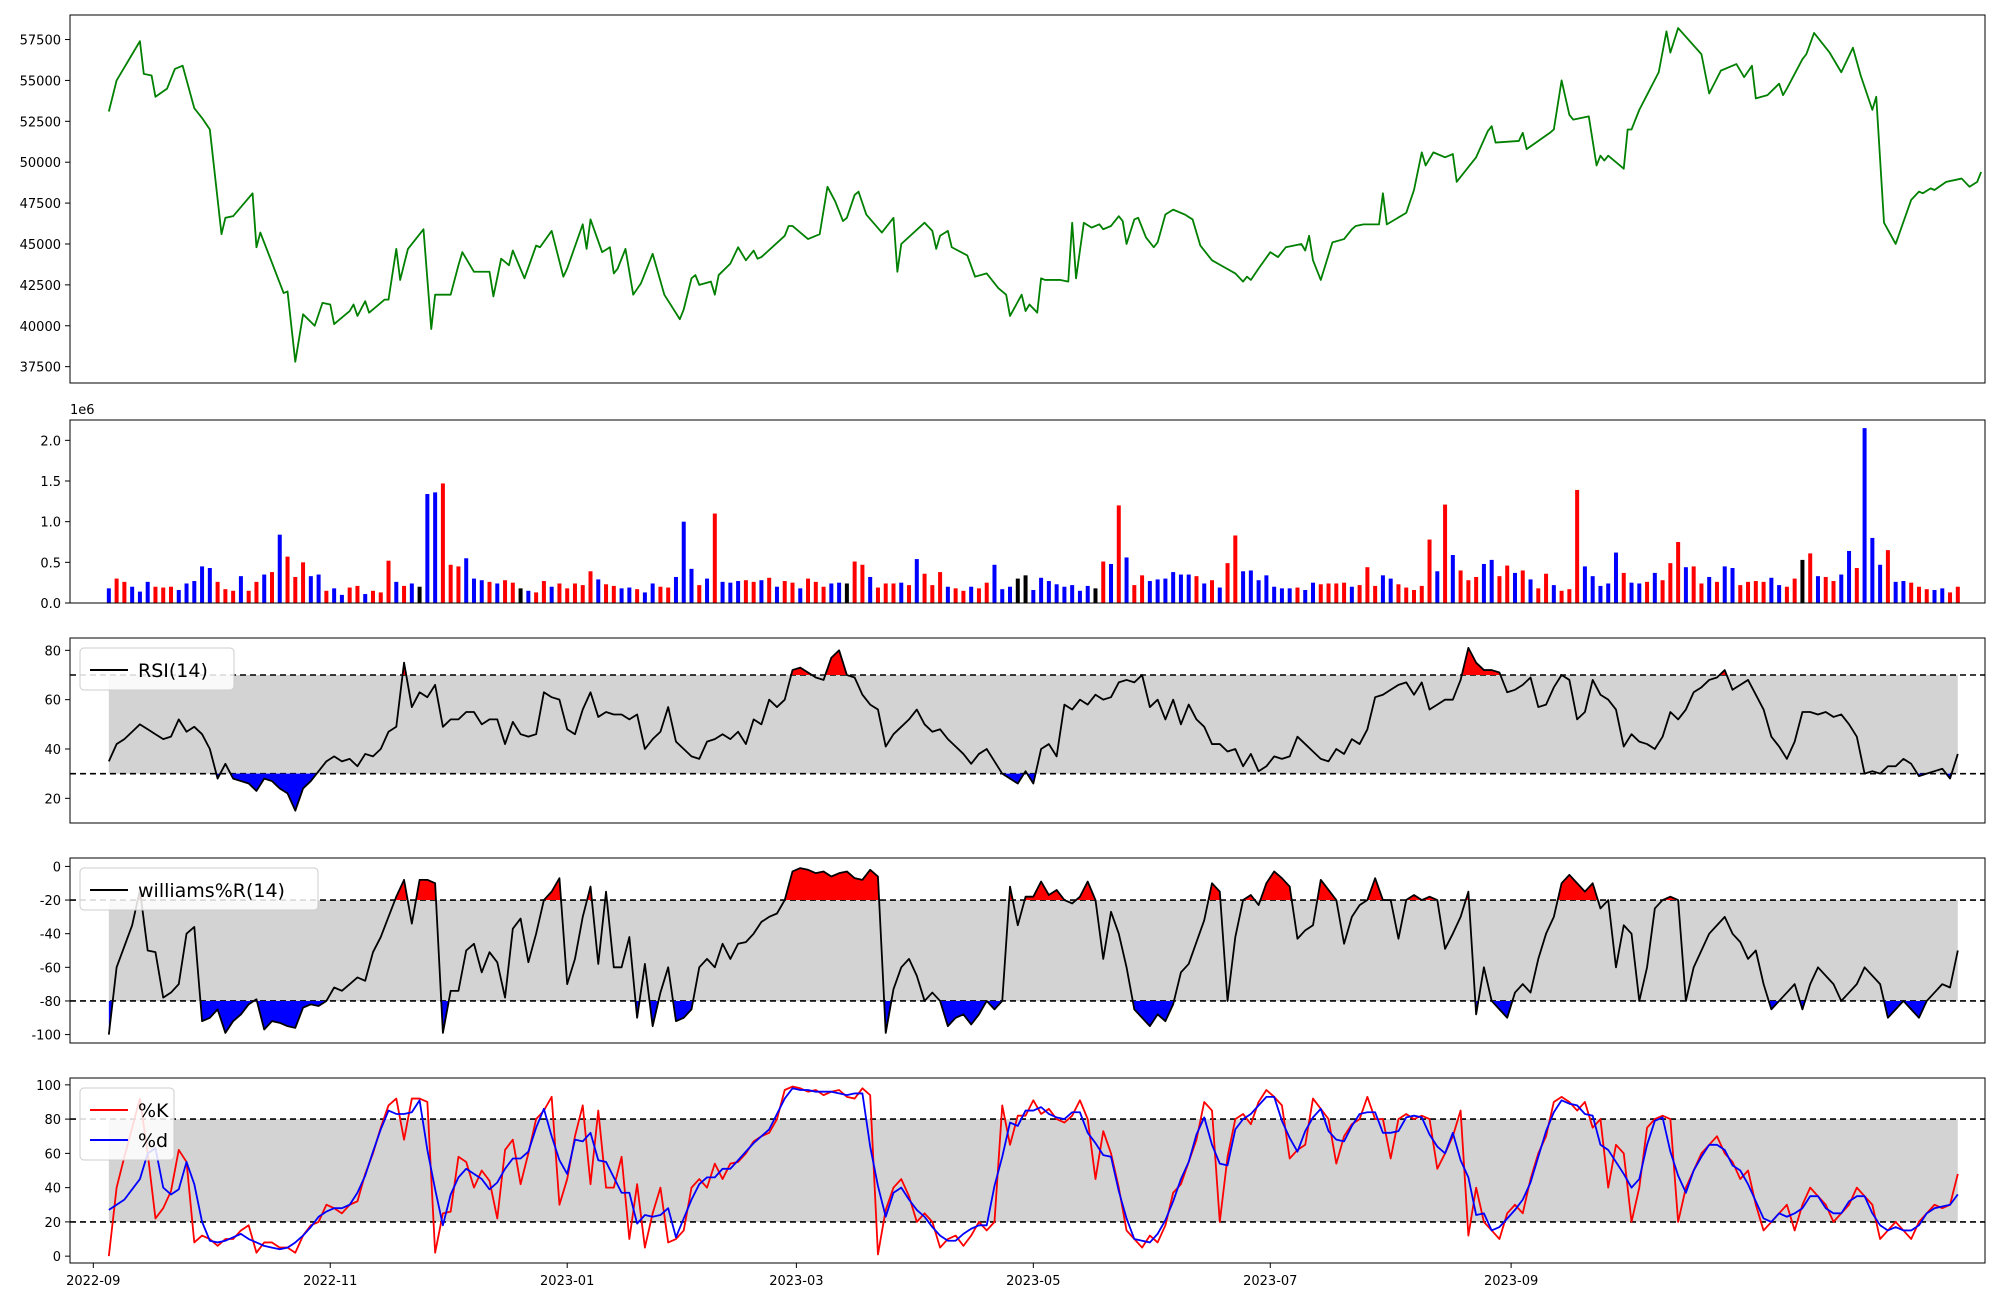  I want to click on x-tick-label: 2022-09, so click(93, 1281).